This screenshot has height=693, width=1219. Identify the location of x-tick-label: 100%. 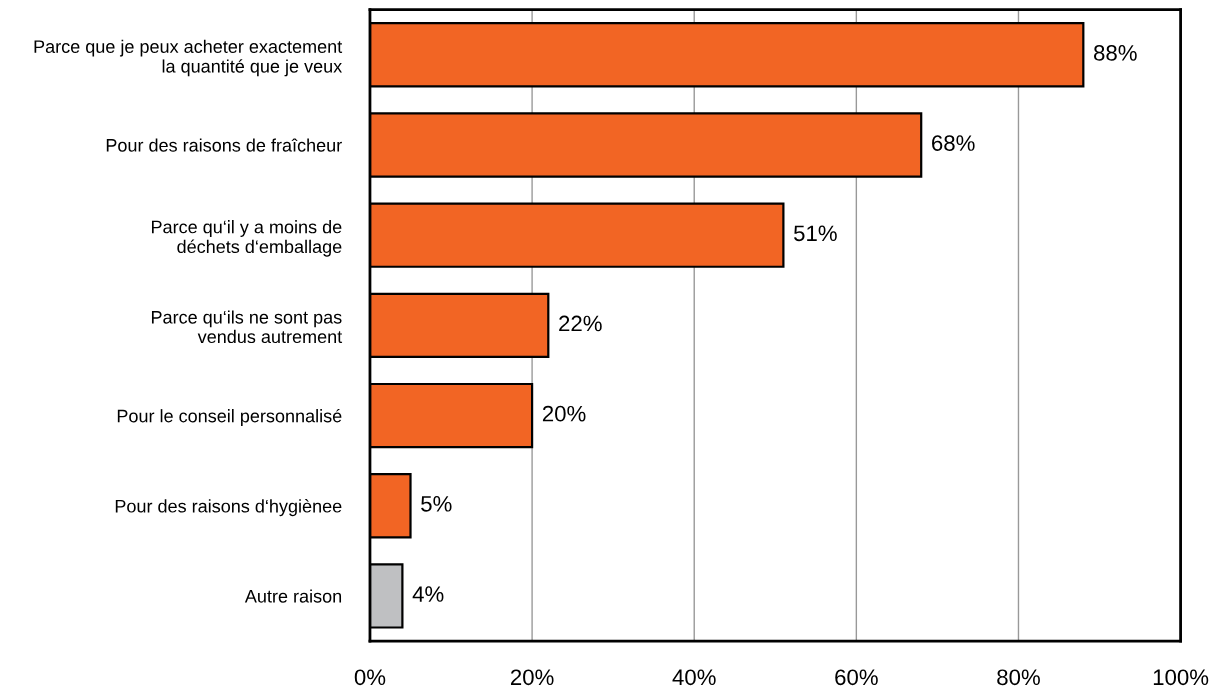
(1181, 677).